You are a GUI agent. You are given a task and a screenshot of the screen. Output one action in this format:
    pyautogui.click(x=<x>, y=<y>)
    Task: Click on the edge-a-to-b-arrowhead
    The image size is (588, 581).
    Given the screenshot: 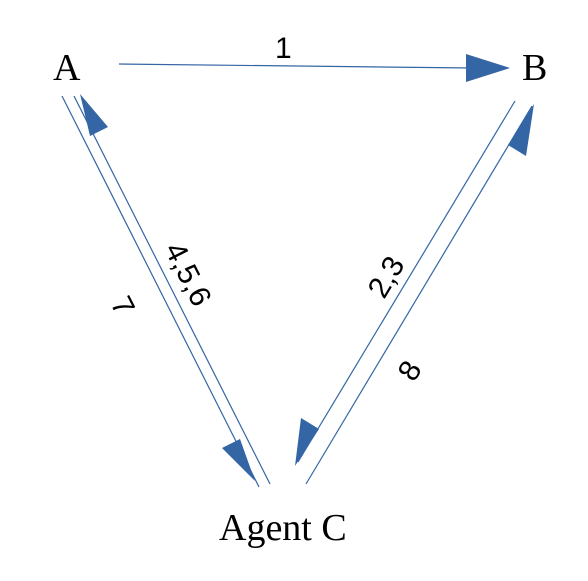 What is the action you would take?
    pyautogui.click(x=488, y=68)
    